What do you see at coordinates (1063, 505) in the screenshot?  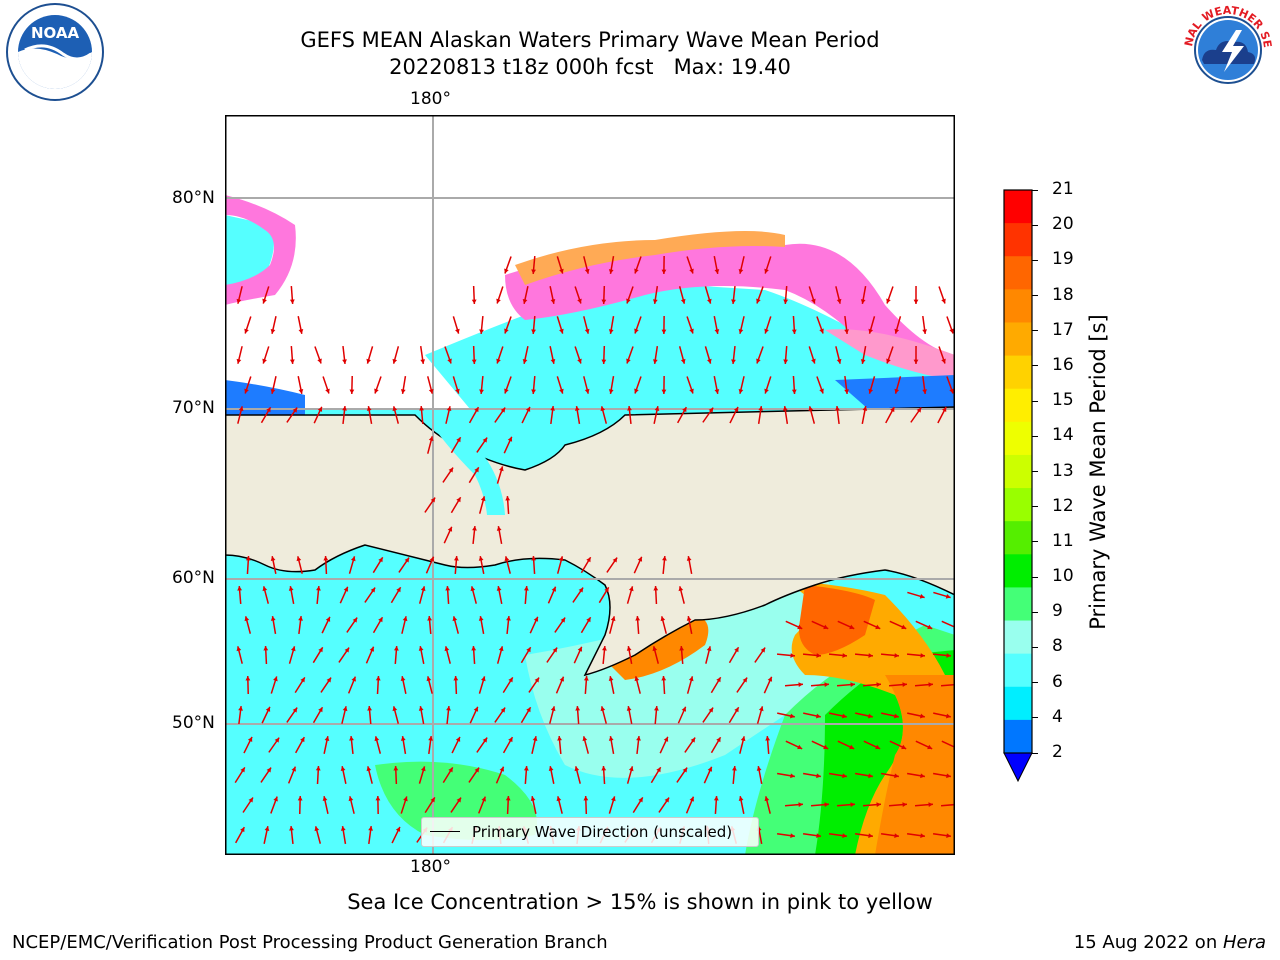 I see `colorbar-tick-label: 12` at bounding box center [1063, 505].